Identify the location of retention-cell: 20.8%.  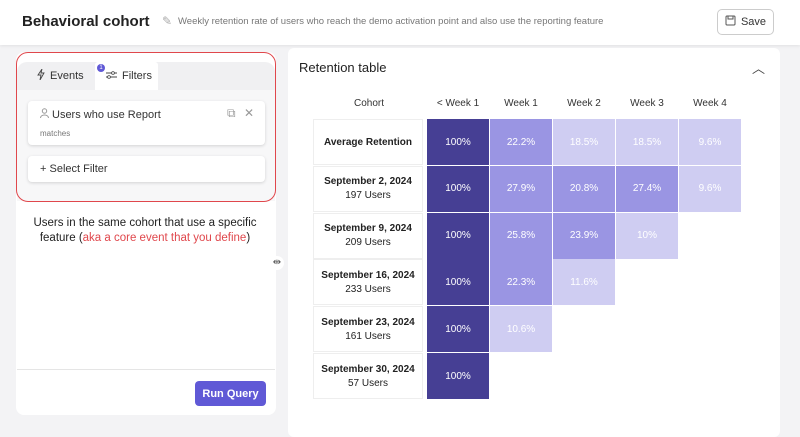
(584, 188).